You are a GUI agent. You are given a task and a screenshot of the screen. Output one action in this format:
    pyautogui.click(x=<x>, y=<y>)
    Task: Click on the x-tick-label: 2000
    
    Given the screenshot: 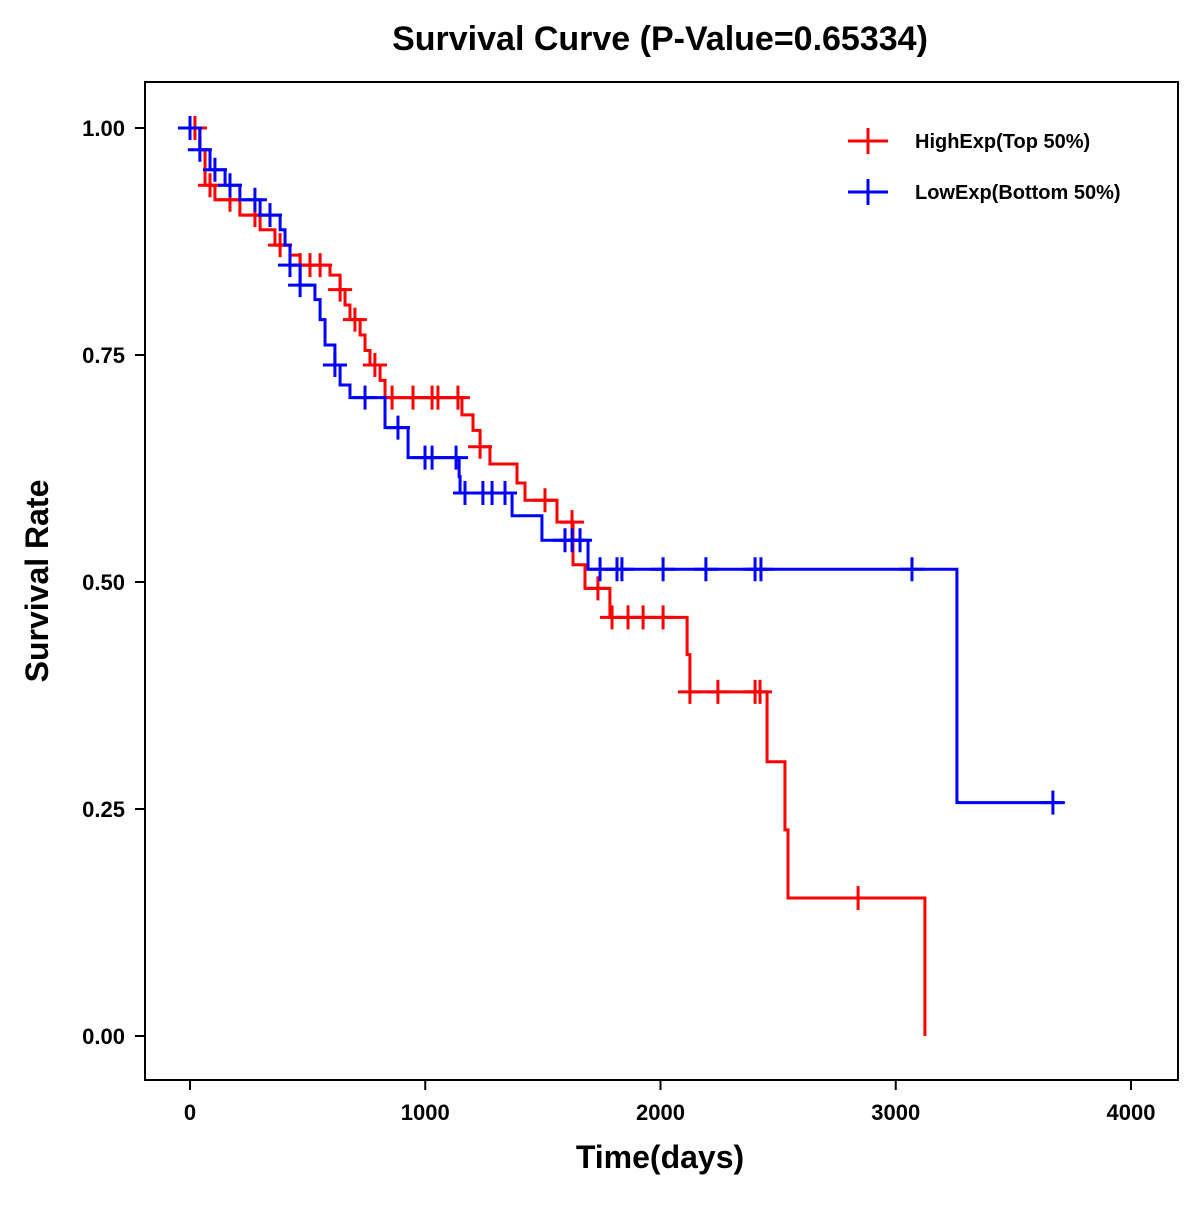 What is the action you would take?
    pyautogui.click(x=660, y=1112)
    